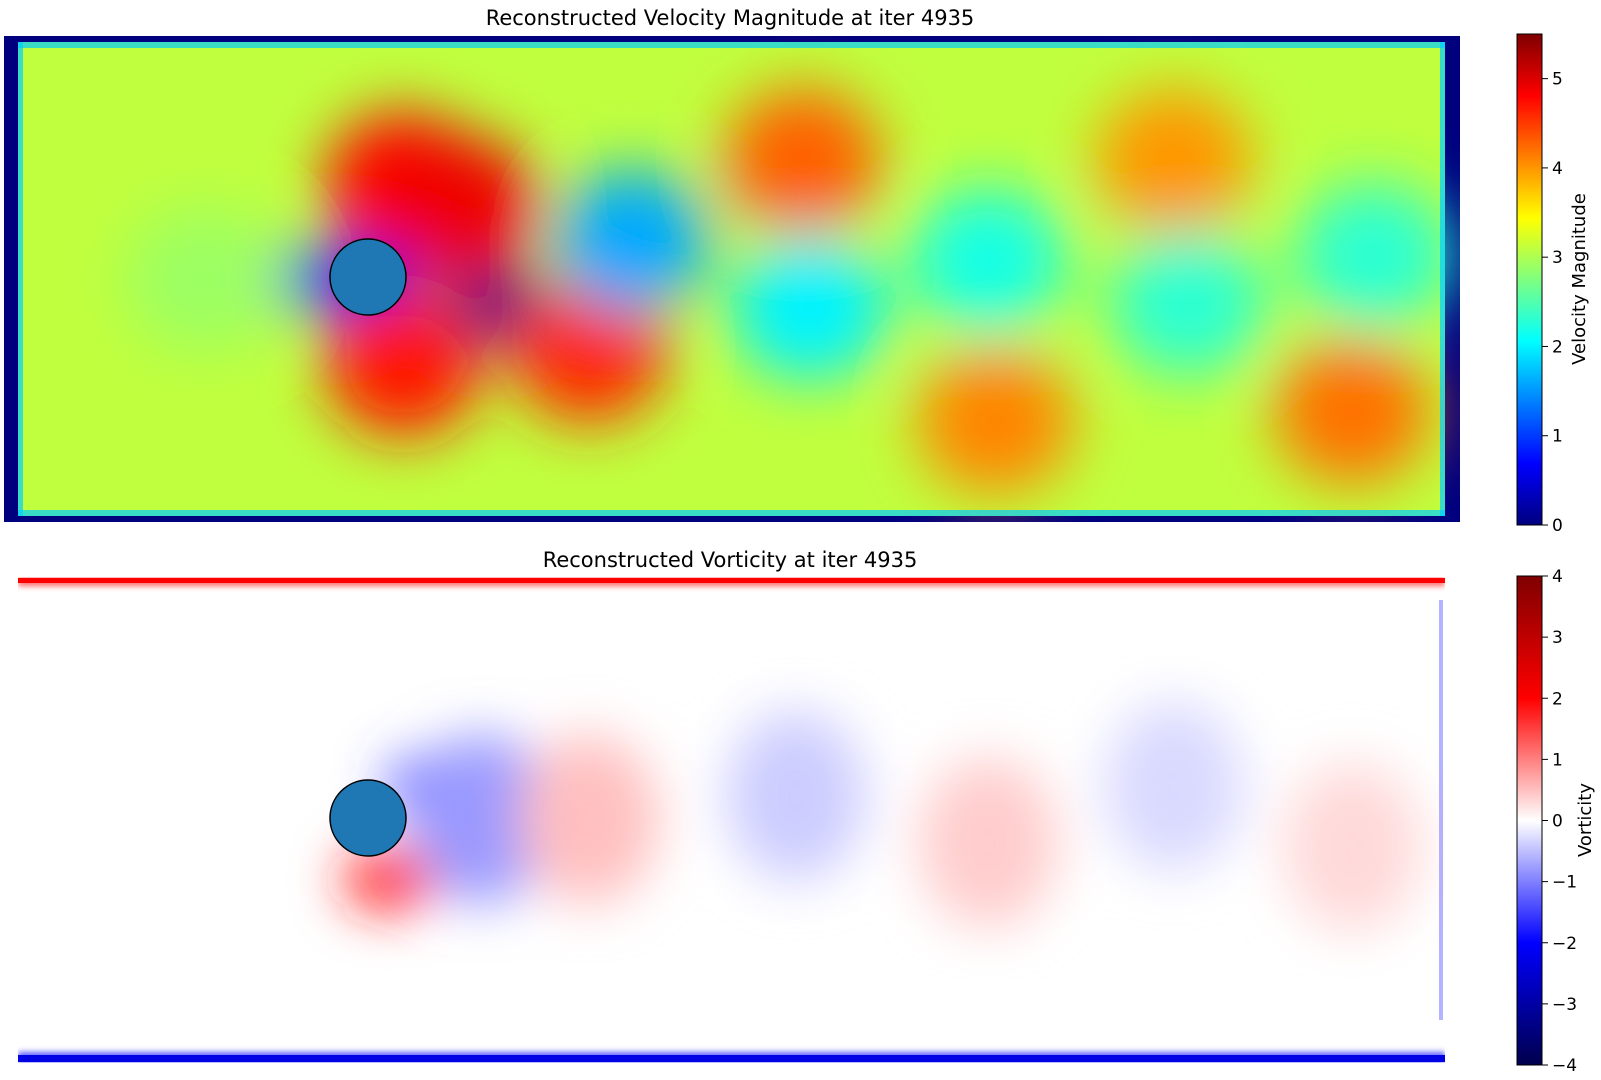 The image size is (1601, 1080). Describe the element at coordinates (1585, 820) in the screenshot. I see `vorticity-colorbar-label: Vorticity` at that location.